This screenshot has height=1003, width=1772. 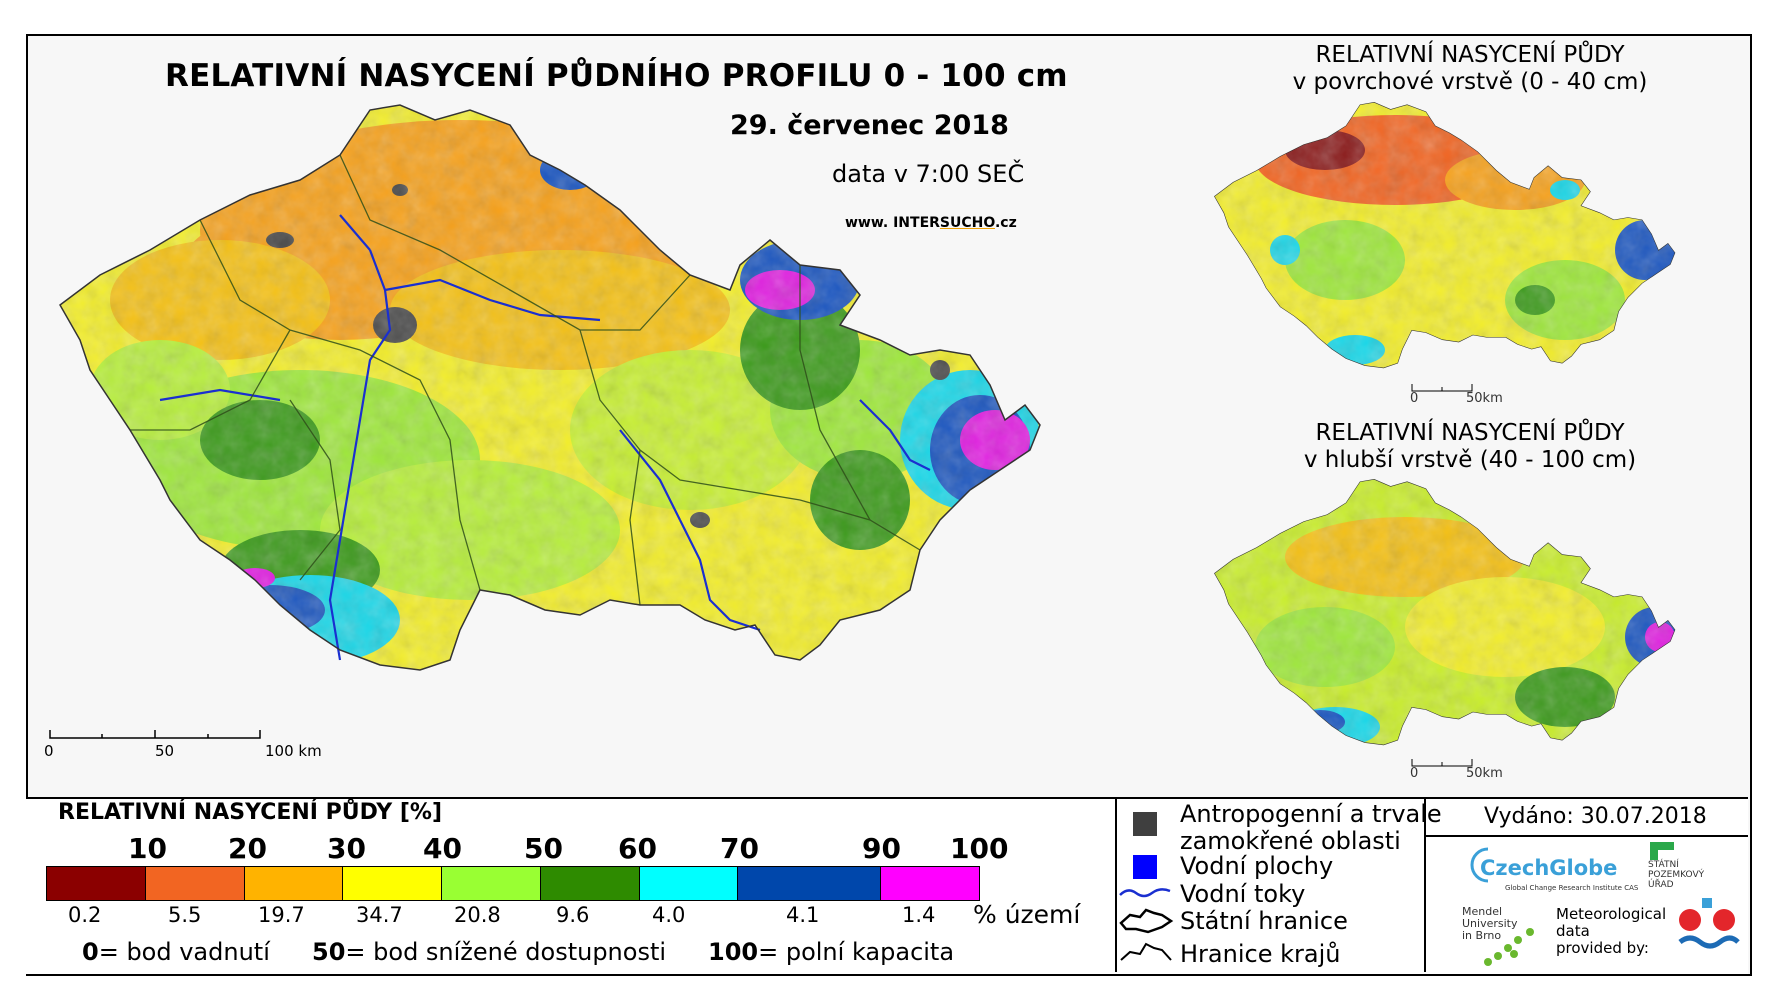 I want to click on threshold-70: 70, so click(x=739, y=848).